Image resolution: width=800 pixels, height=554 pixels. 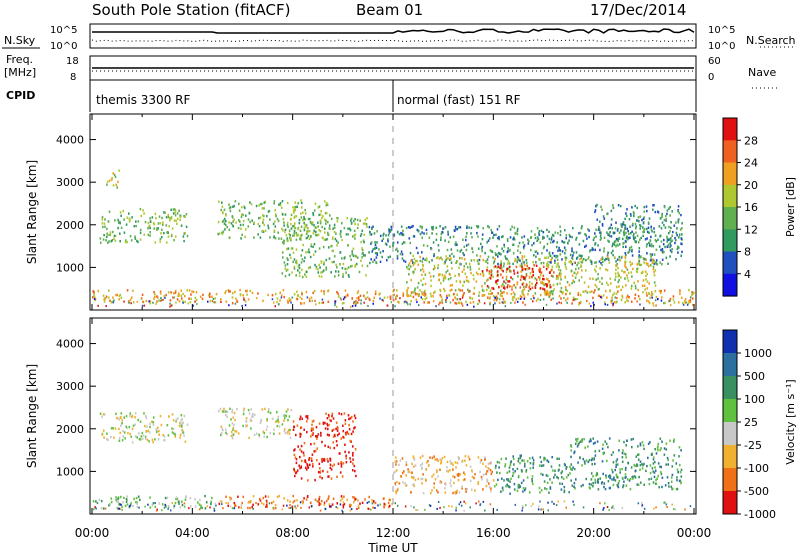 What do you see at coordinates (63, 30) in the screenshot?
I see `noise-left-tick-top: 10^5` at bounding box center [63, 30].